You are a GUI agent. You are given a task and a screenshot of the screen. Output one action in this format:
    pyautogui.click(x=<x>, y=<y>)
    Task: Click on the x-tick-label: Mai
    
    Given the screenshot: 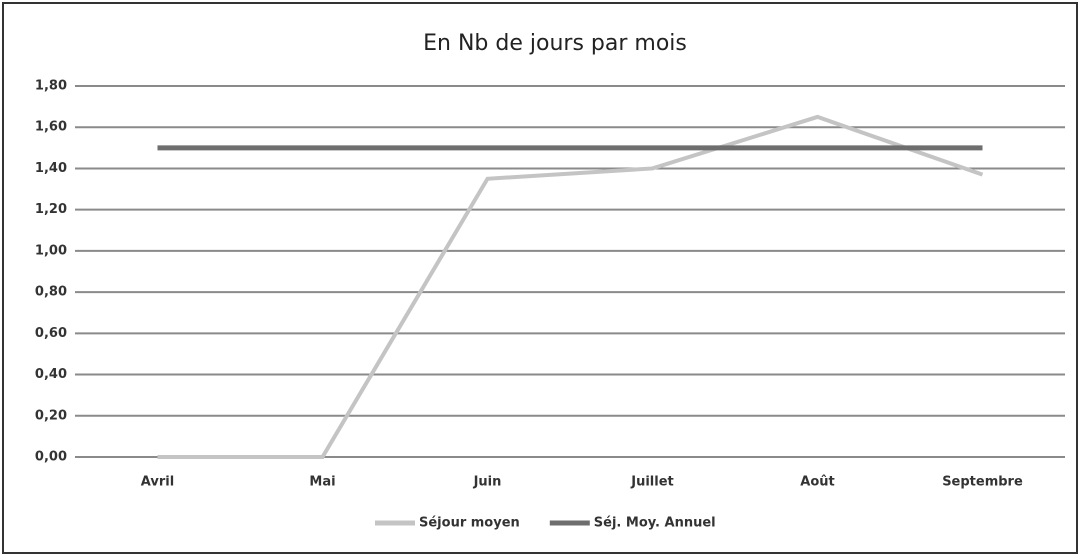 What is the action you would take?
    pyautogui.click(x=322, y=482)
    